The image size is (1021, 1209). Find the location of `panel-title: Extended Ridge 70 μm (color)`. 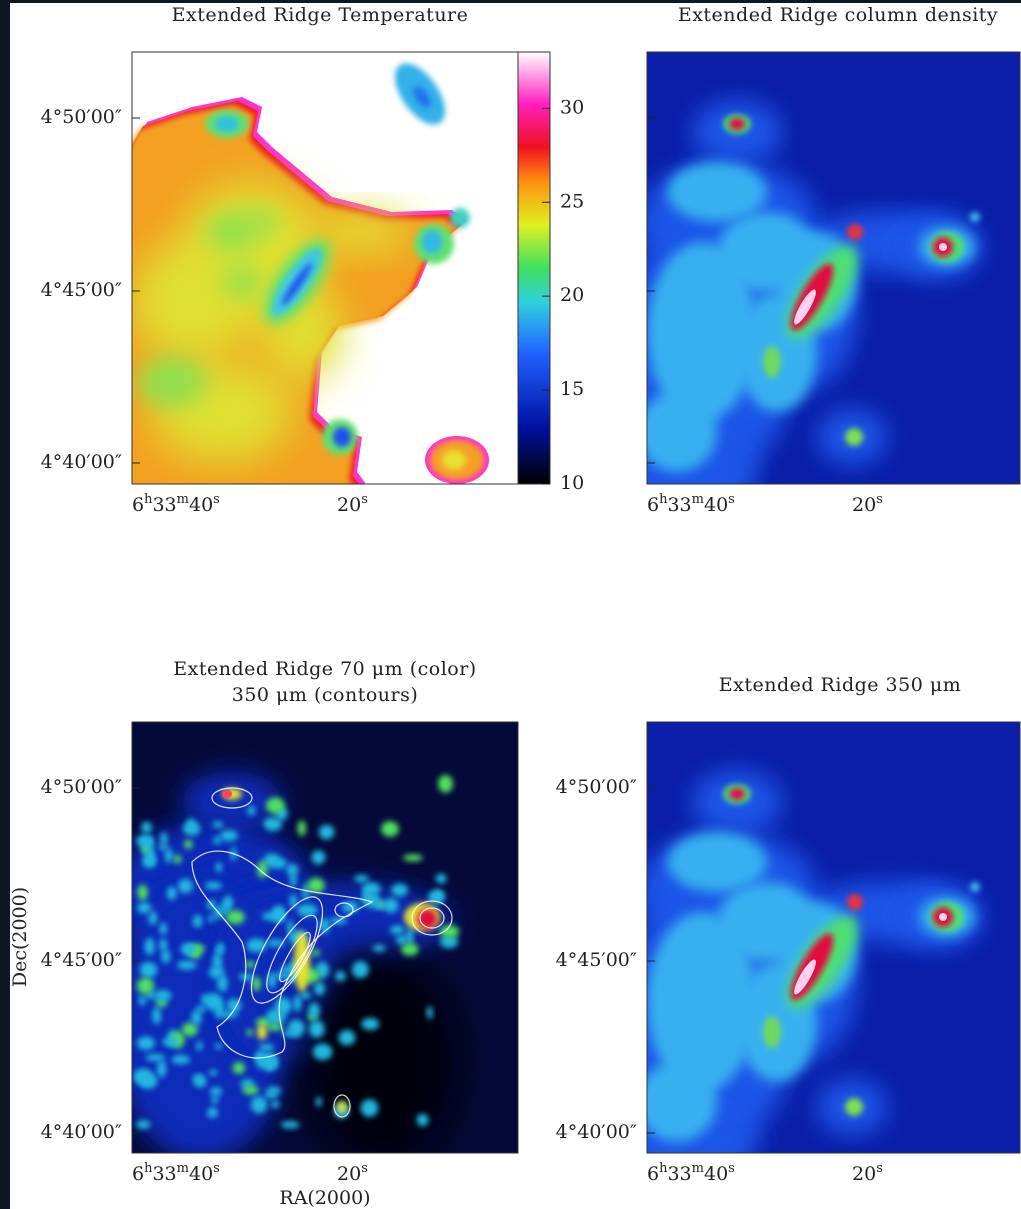

panel-title: Extended Ridge 70 μm (color) is located at coordinates (324, 669).